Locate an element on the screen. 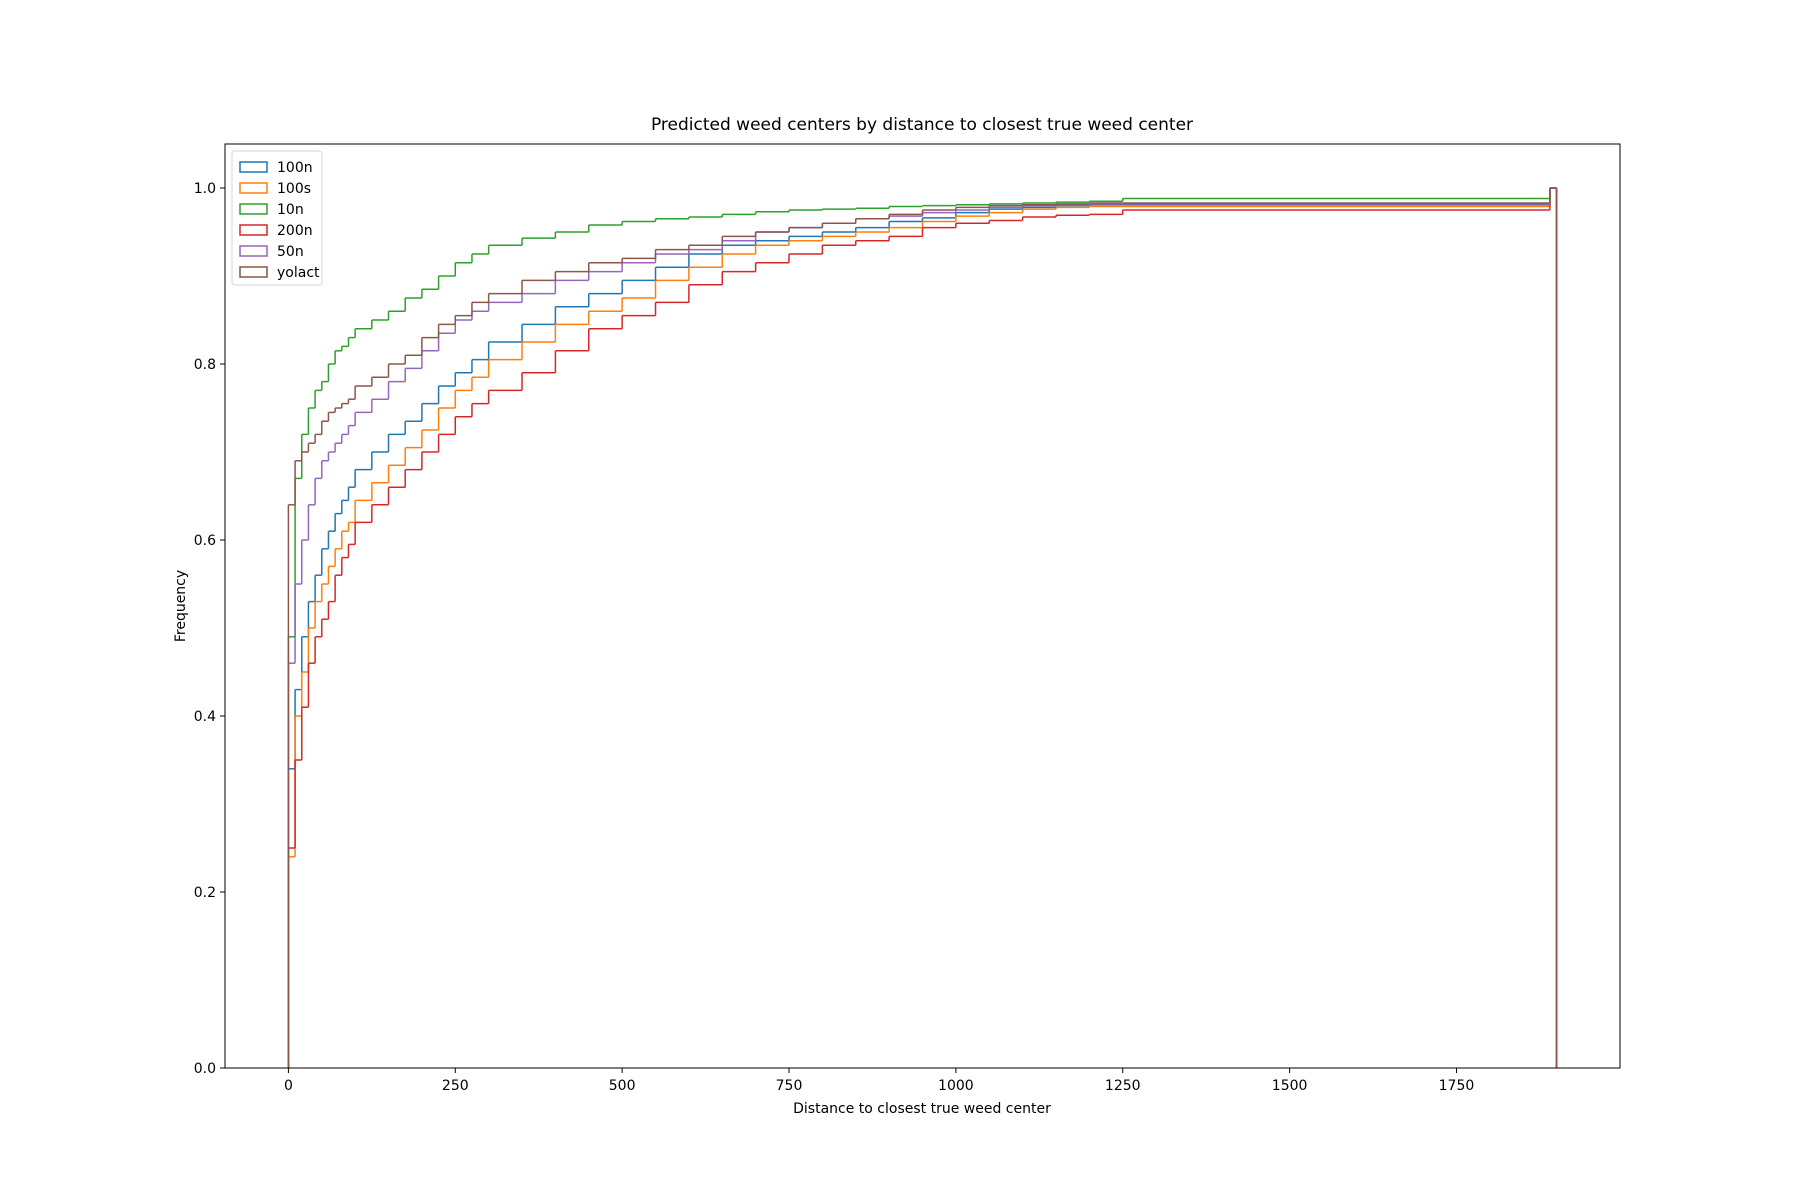 This screenshot has width=1800, height=1200. y-tick-label: 0.2 is located at coordinates (205, 893).